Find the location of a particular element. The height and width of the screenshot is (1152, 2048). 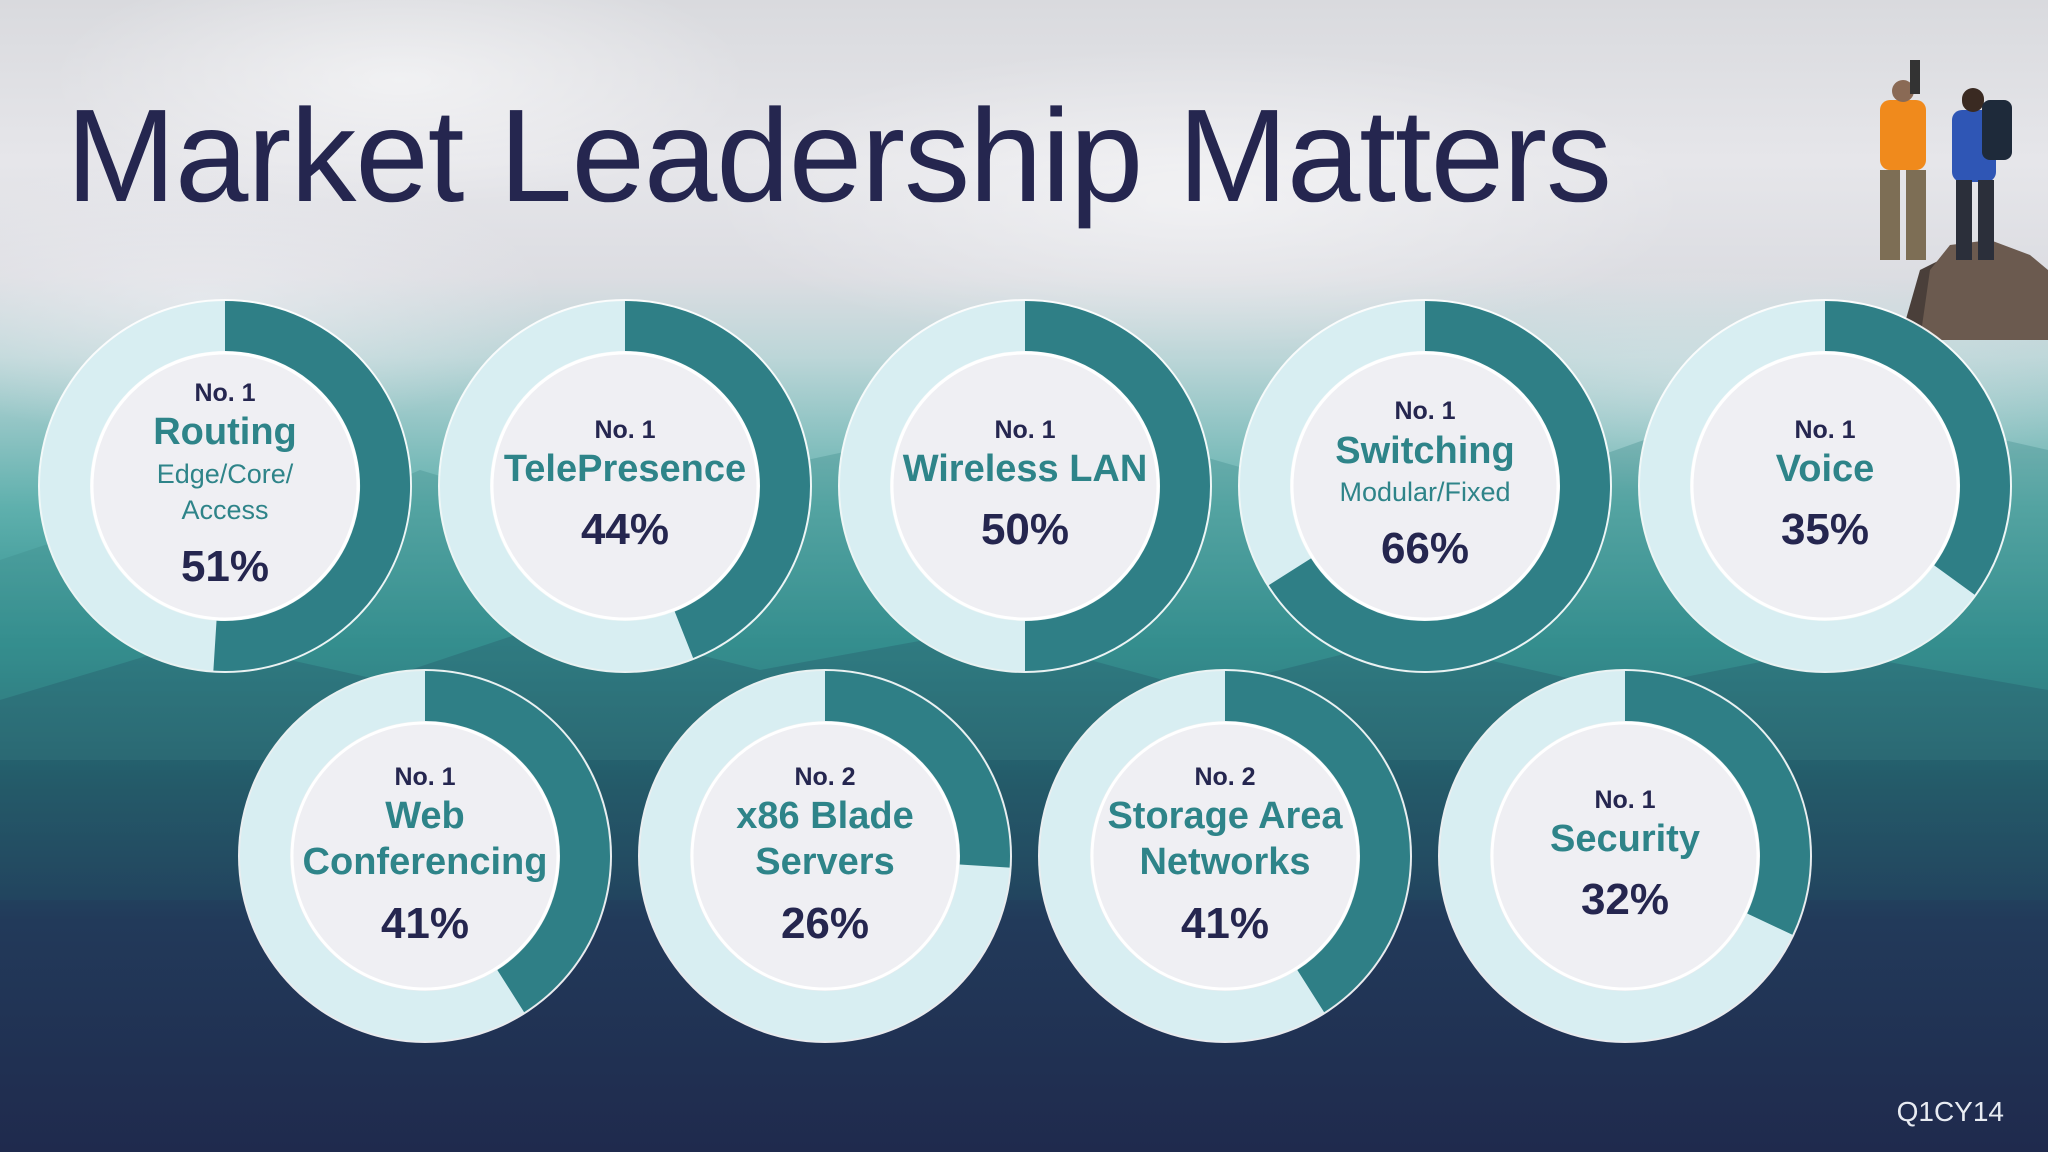

share-value-label: 44% is located at coordinates (625, 530).